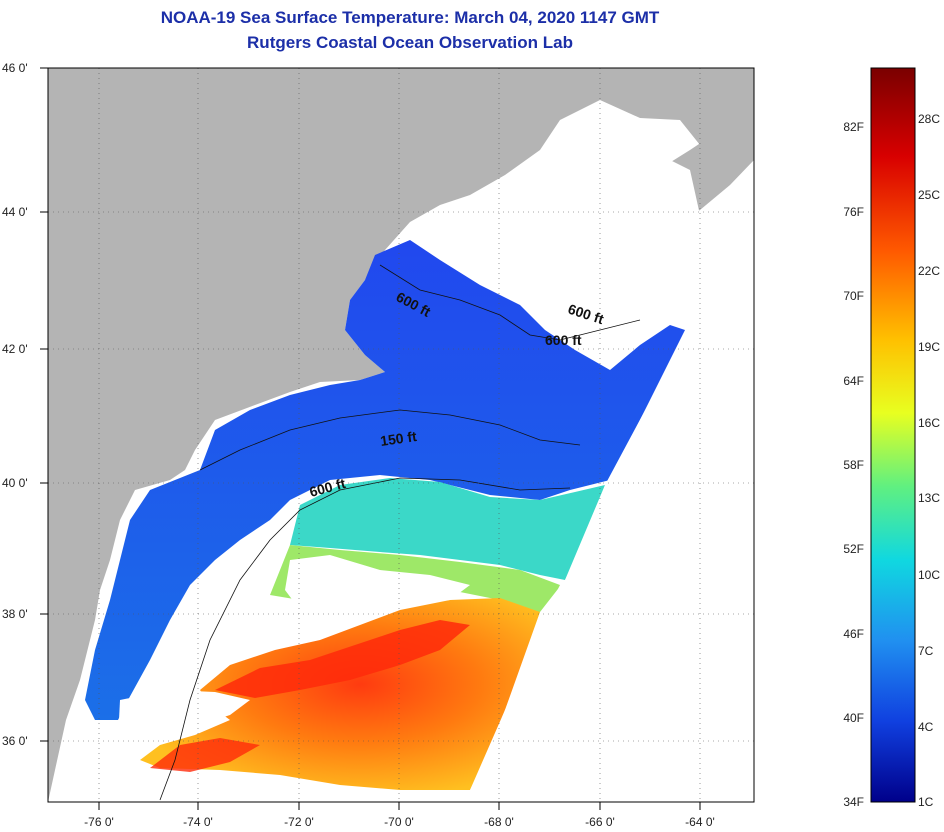  I want to click on lon-label: -72 0', so click(299, 822).